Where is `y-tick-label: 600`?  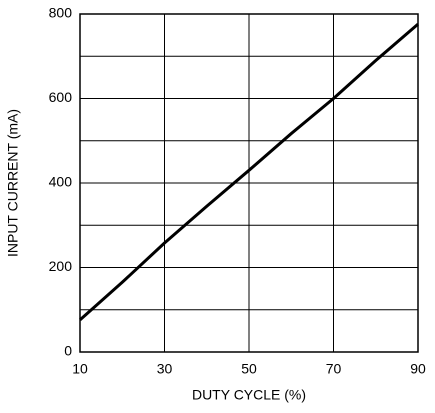 y-tick-label: 600 is located at coordinates (61, 97).